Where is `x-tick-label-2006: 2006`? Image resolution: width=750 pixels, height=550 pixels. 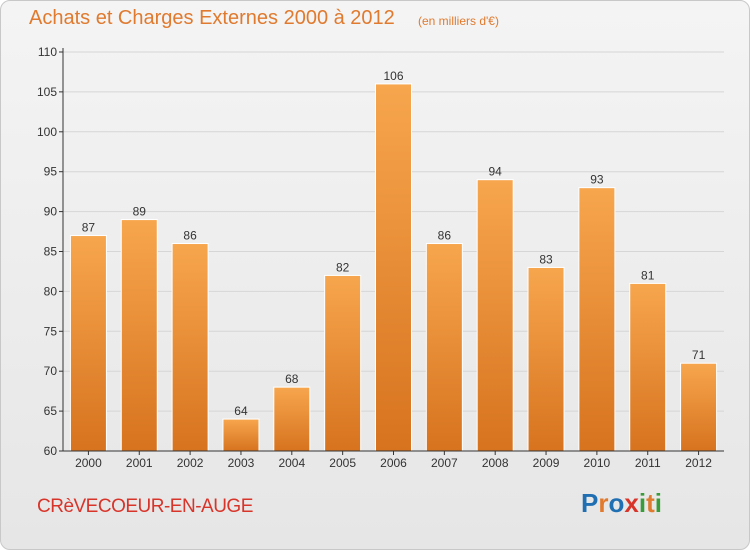 x-tick-label-2006: 2006 is located at coordinates (393, 463).